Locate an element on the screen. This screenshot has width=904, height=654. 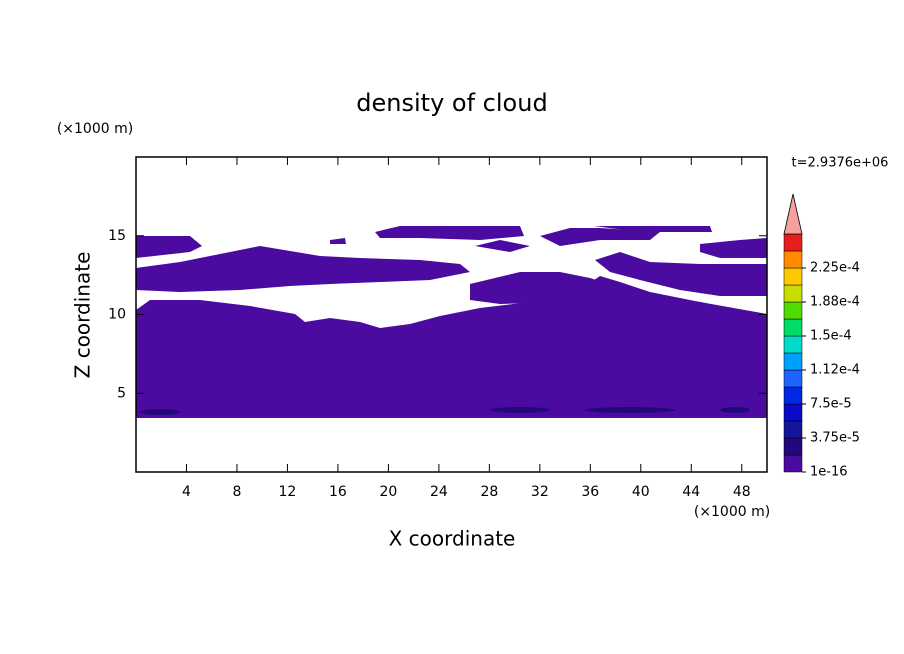
y-tick-label: 10 is located at coordinates (117, 315).